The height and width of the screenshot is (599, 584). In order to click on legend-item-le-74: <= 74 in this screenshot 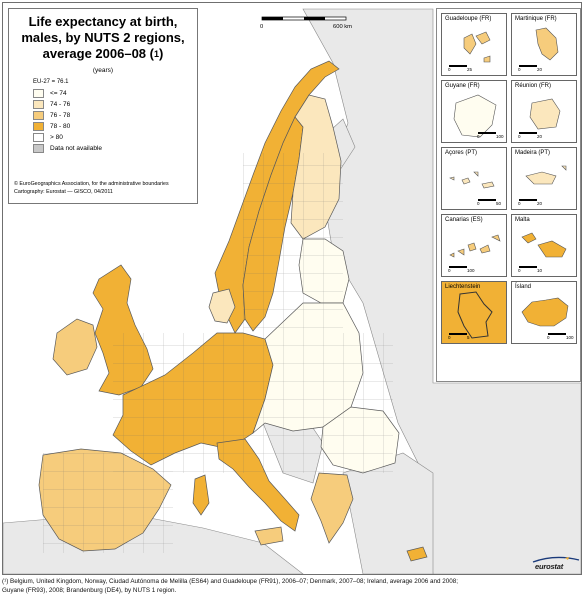, I will do `click(108, 93)`.